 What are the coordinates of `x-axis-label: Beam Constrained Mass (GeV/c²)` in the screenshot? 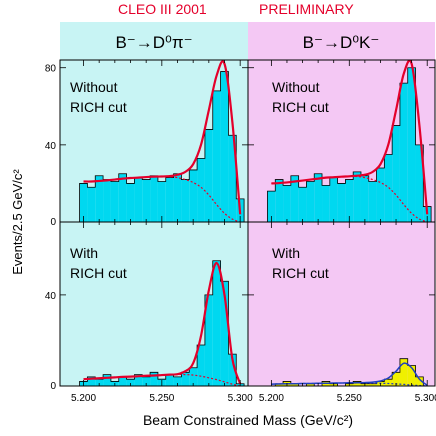 It's located at (248, 420).